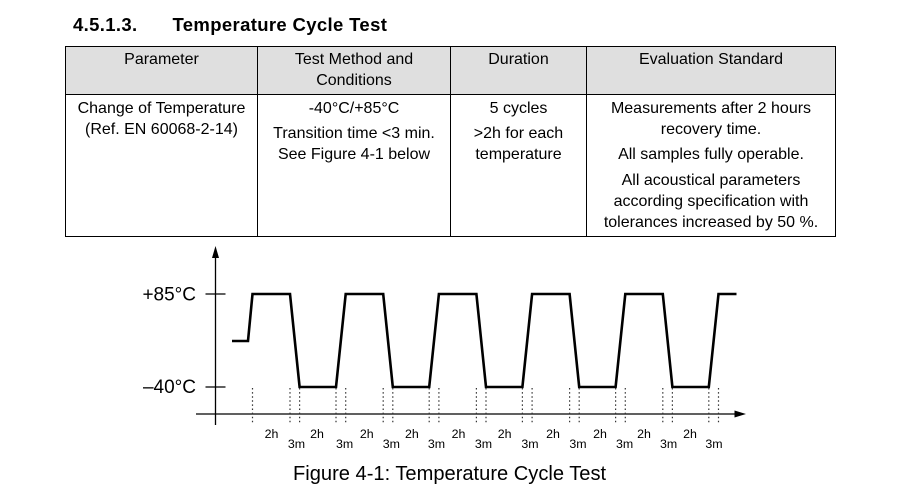  What do you see at coordinates (169, 295) in the screenshot?
I see `svg-text: +85°C` at bounding box center [169, 295].